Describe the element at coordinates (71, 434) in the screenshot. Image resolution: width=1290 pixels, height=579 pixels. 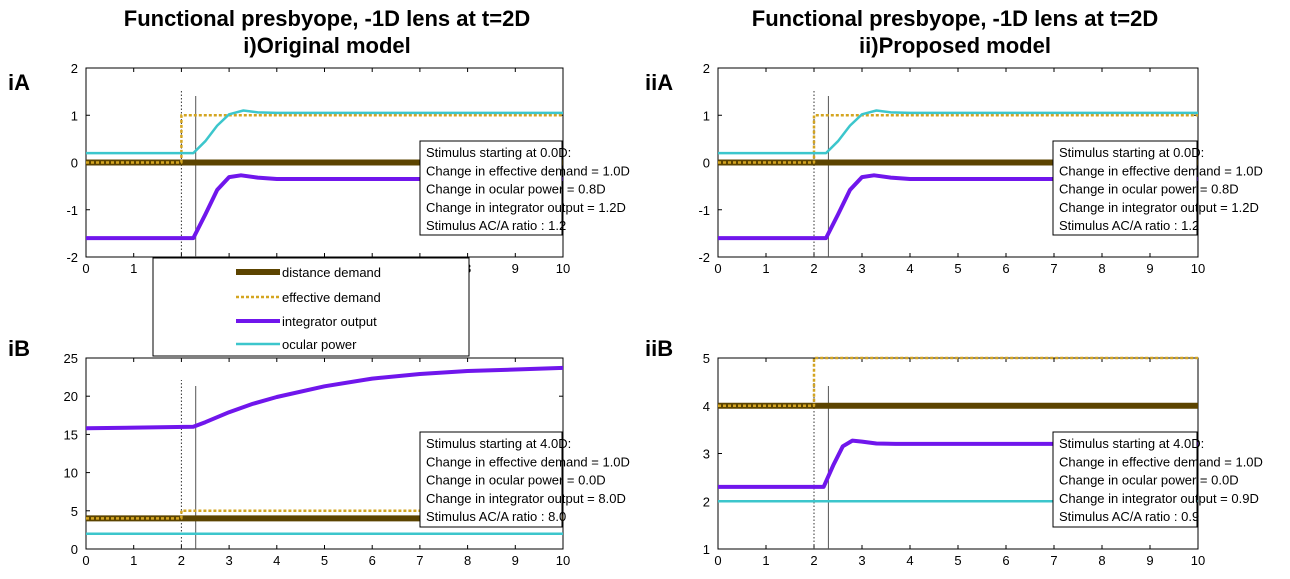
I see `y-tick-label: 15` at that location.